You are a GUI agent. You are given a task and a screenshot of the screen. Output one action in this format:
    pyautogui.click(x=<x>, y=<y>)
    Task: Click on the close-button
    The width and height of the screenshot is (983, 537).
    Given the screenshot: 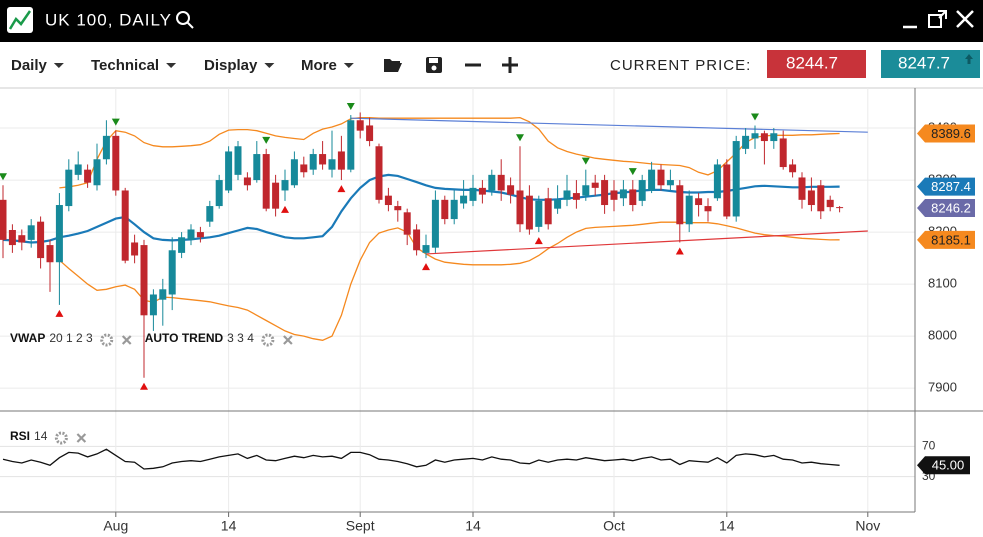 What is the action you would take?
    pyautogui.click(x=965, y=19)
    